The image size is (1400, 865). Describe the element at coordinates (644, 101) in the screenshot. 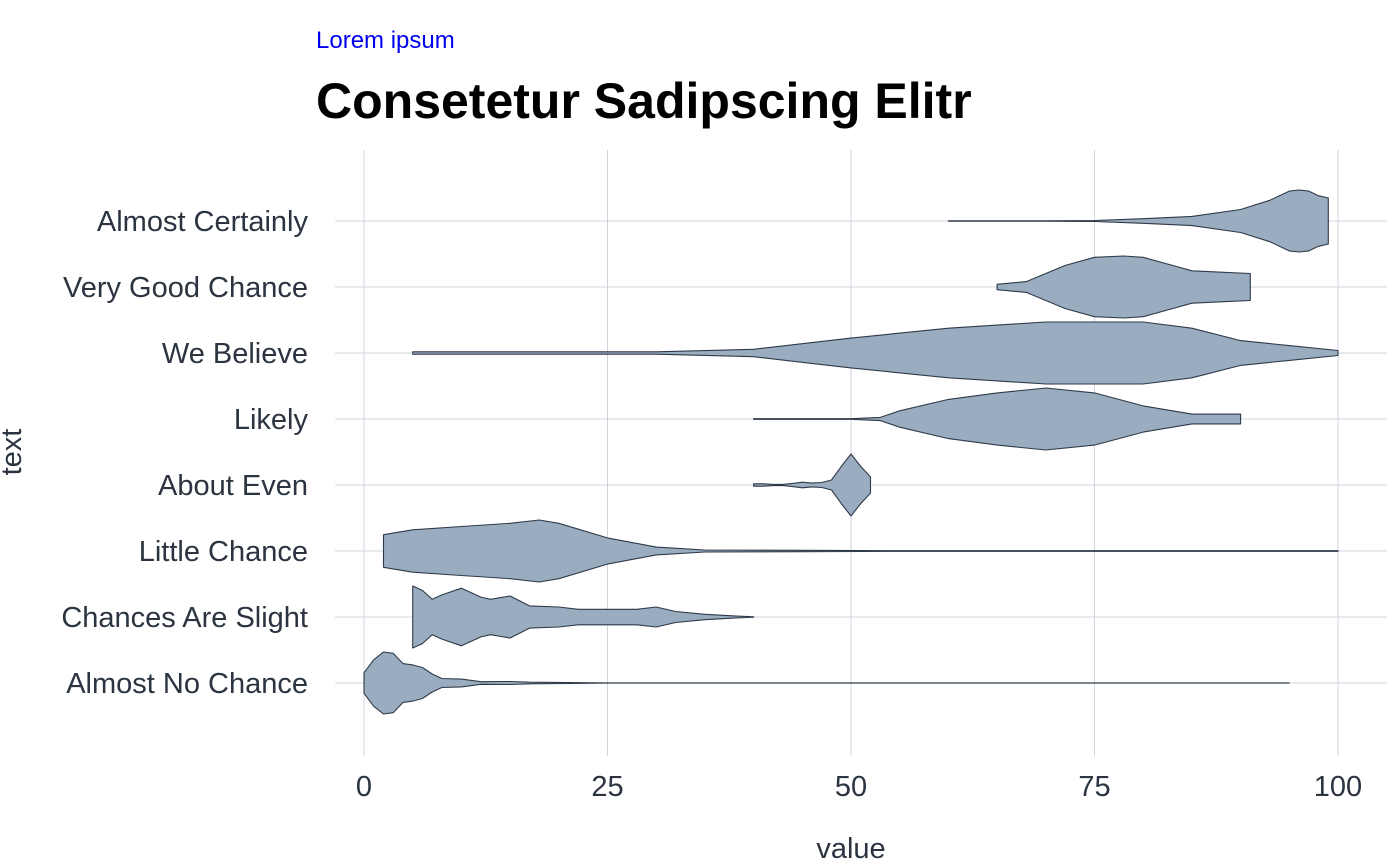

I see `chart-title: Consetetur Sadipscing Elitr` at that location.